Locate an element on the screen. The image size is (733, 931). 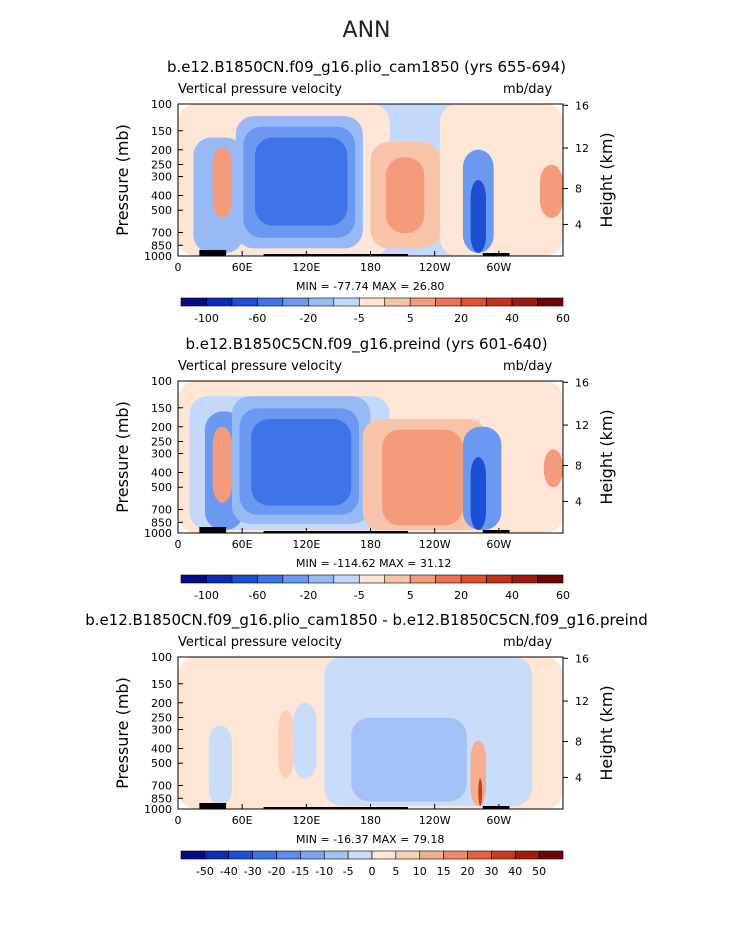
x-tick-label: 120E is located at coordinates (306, 267).